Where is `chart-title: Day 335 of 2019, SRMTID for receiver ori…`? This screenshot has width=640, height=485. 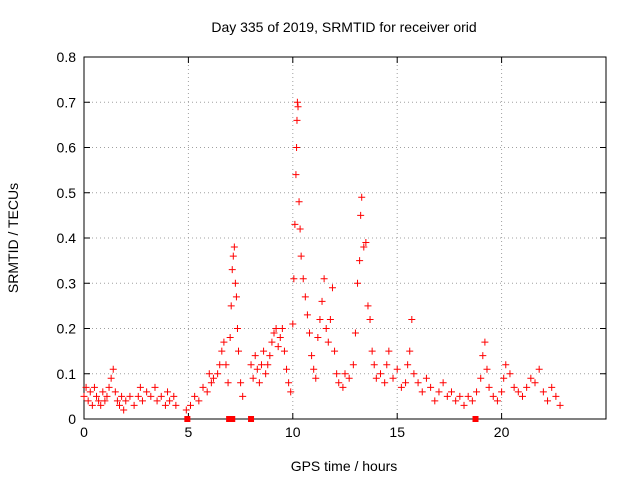 chart-title: Day 335 of 2019, SRMTID for receiver ori… is located at coordinates (343, 27).